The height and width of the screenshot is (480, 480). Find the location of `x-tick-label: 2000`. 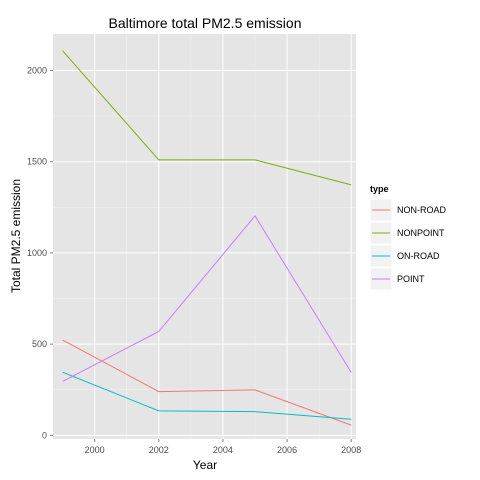

x-tick-label: 2000 is located at coordinates (95, 450).